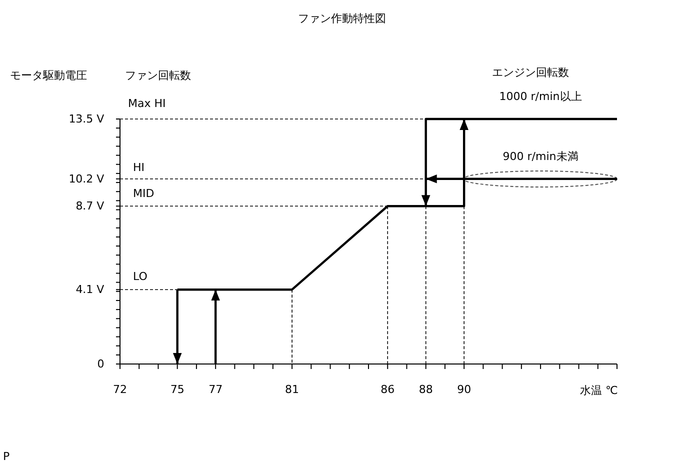 The image size is (688, 463). What do you see at coordinates (86, 179) in the screenshot?
I see `y-tick-label: 10.2 V` at bounding box center [86, 179].